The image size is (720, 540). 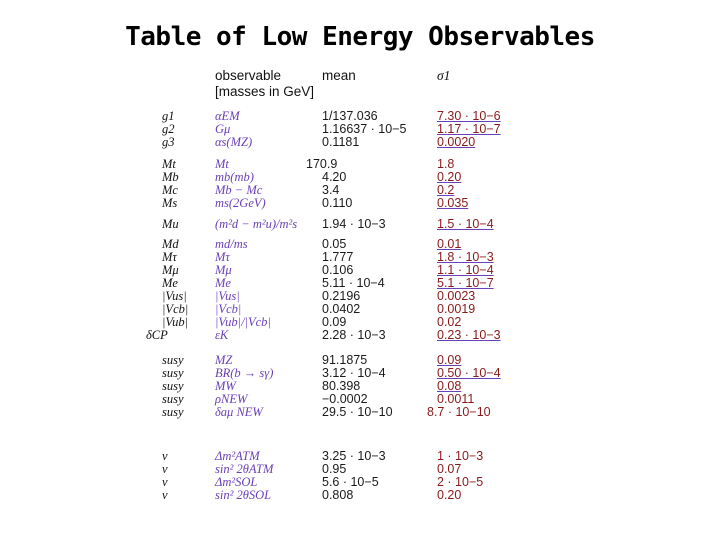 What do you see at coordinates (354, 335) in the screenshot?
I see `mean-cell: 2.28 · 10−3` at bounding box center [354, 335].